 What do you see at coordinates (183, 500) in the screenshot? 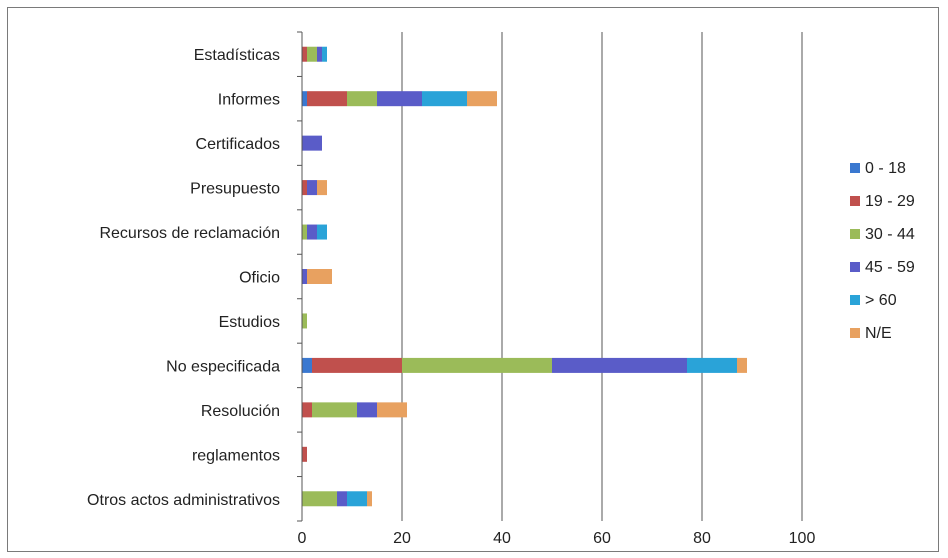
I see `category-label: Otros actos administrativos` at bounding box center [183, 500].